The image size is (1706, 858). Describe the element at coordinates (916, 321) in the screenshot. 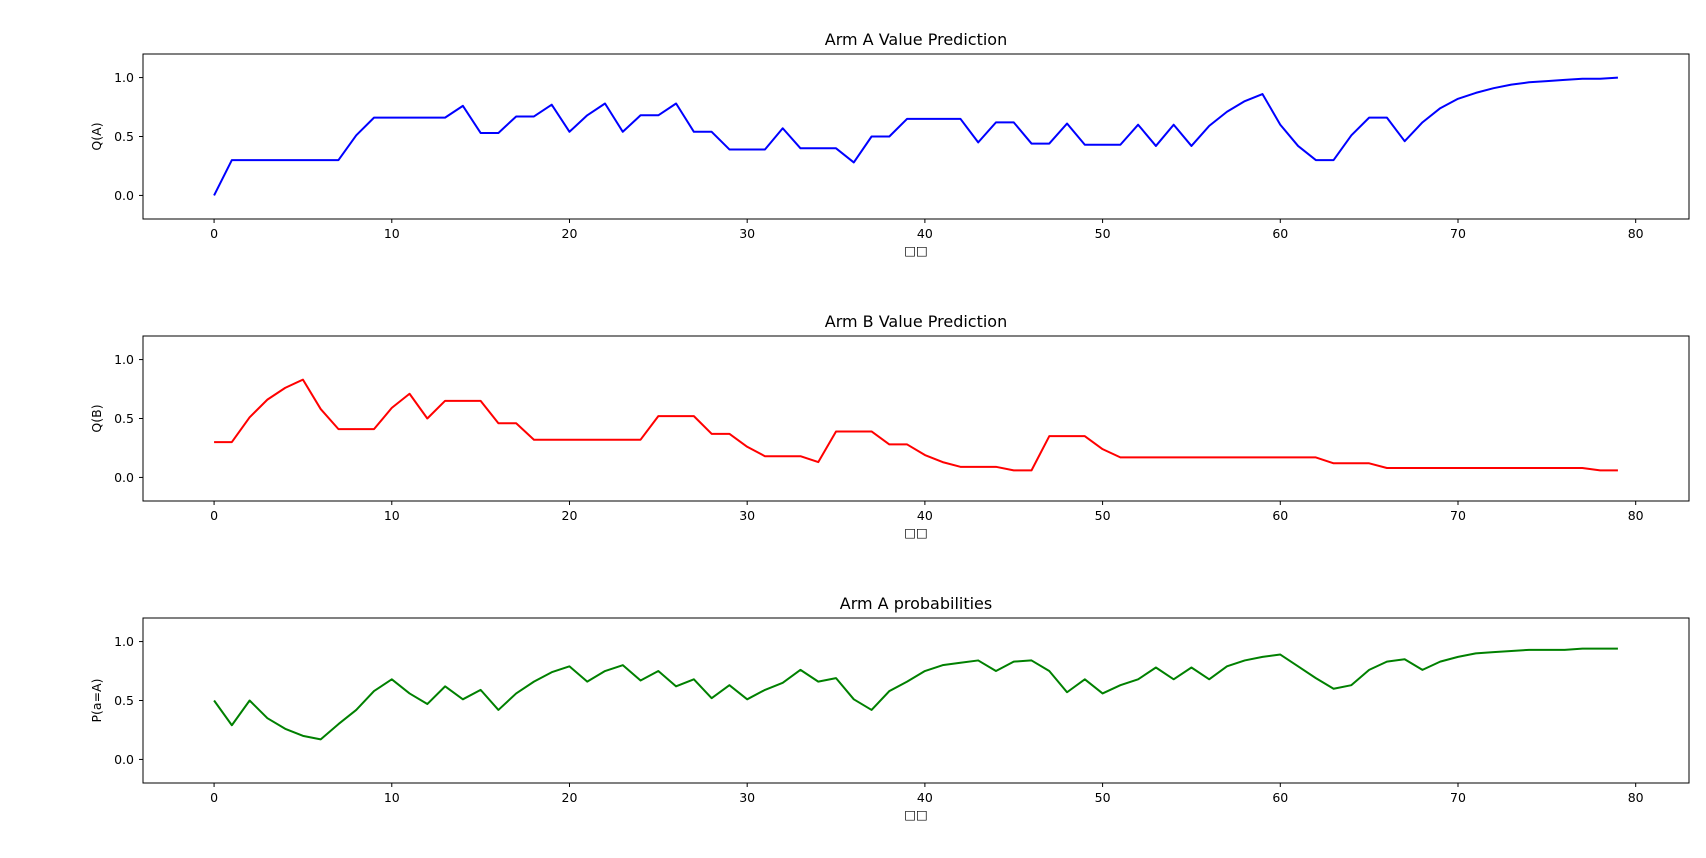

I see `subplot-title: Arm B Value Prediction` at that location.